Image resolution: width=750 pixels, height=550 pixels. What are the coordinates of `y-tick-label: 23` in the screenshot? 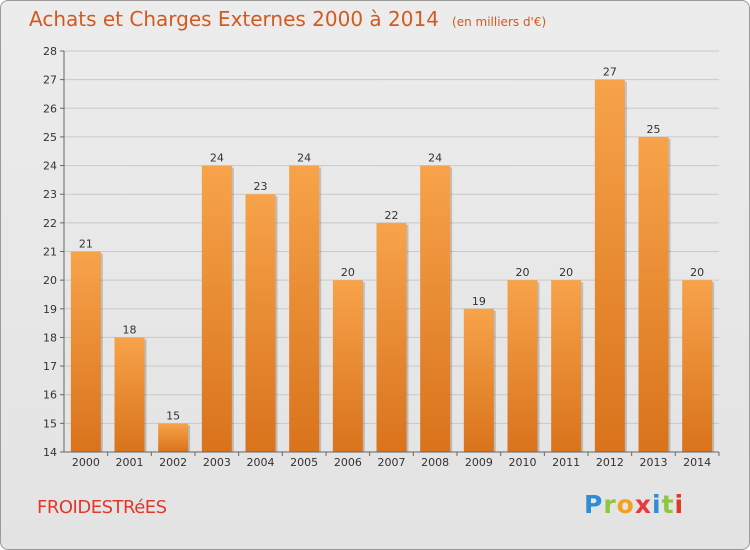 It's located at (50, 194).